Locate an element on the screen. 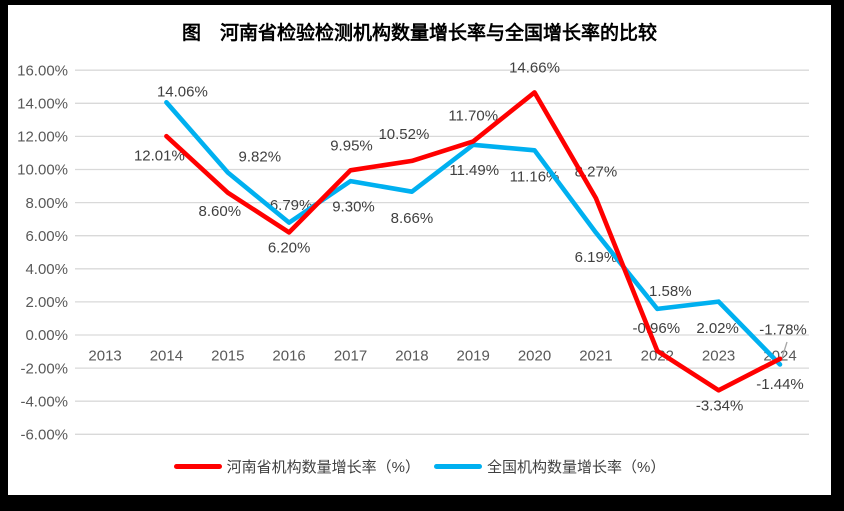 This screenshot has width=844, height=511. legend: 河南省机构数量增长率（%） 全国机构数量增长率（%） is located at coordinates (419, 466).